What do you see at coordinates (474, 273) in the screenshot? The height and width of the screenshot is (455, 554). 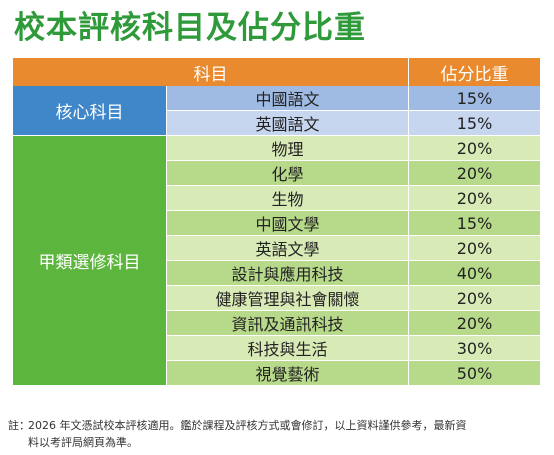 I see `weight-cell: 40%` at bounding box center [474, 273].